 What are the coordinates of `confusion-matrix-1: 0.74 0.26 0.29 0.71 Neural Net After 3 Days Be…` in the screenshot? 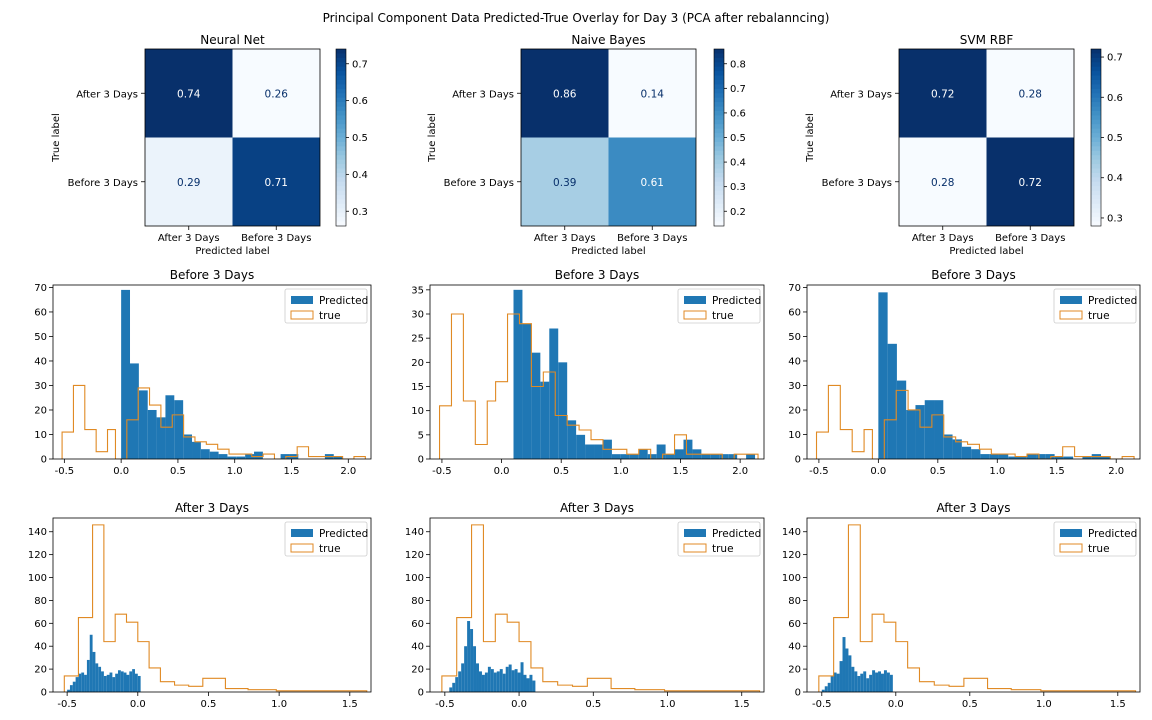 It's located at (209, 145).